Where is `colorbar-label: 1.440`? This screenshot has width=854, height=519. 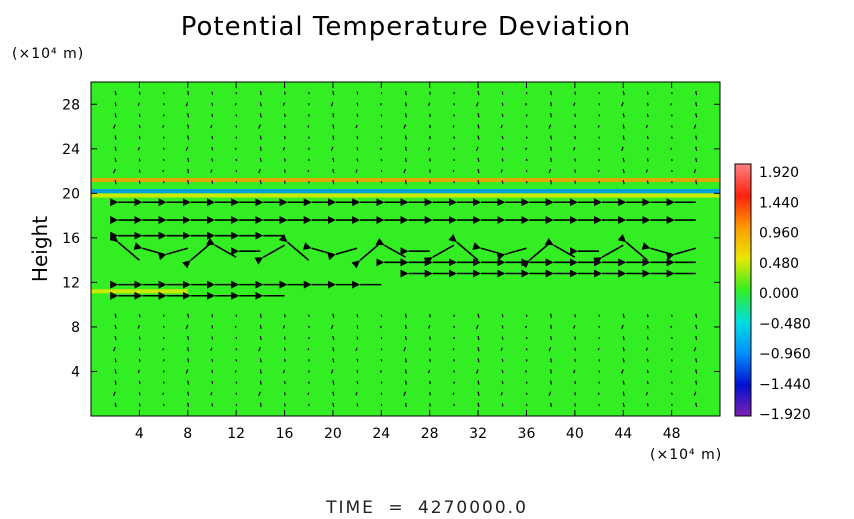 colorbar-label: 1.440 is located at coordinates (779, 203).